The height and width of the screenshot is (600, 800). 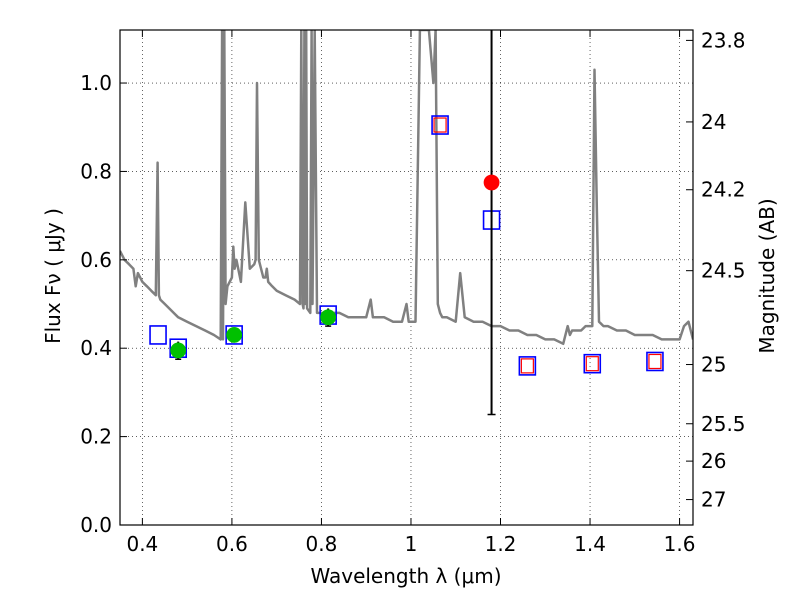 I want to click on magnitude-tick-label: 25, so click(x=713, y=365).